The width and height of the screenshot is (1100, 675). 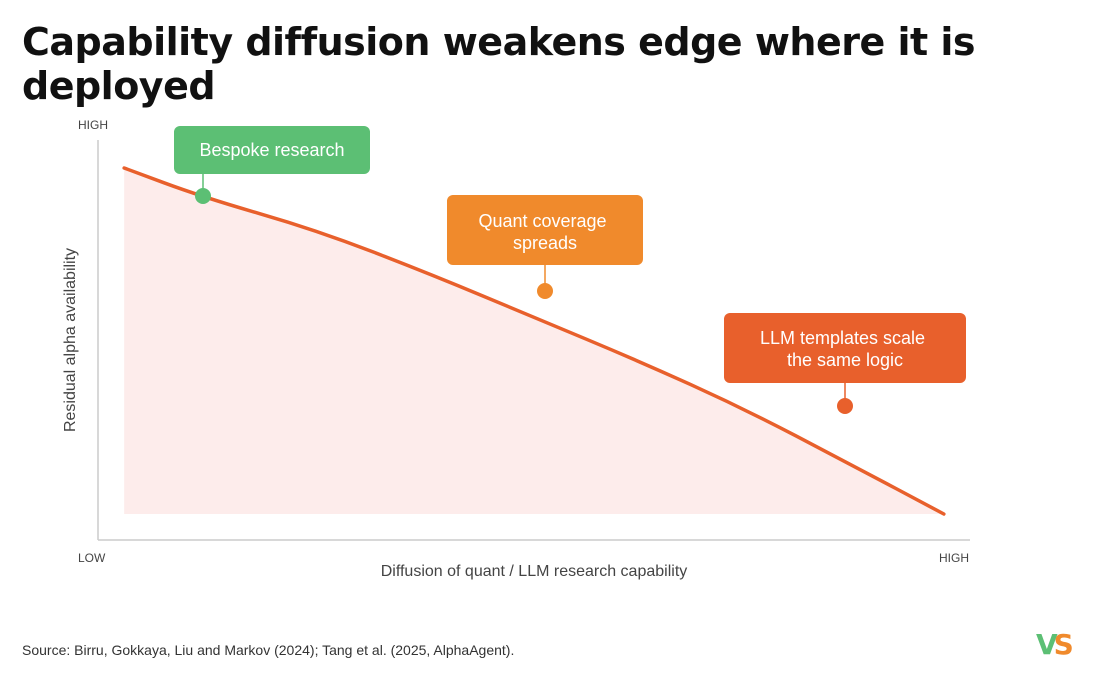 I want to click on annotation-quant-coverage: Quant coverage spreads, so click(x=545, y=247).